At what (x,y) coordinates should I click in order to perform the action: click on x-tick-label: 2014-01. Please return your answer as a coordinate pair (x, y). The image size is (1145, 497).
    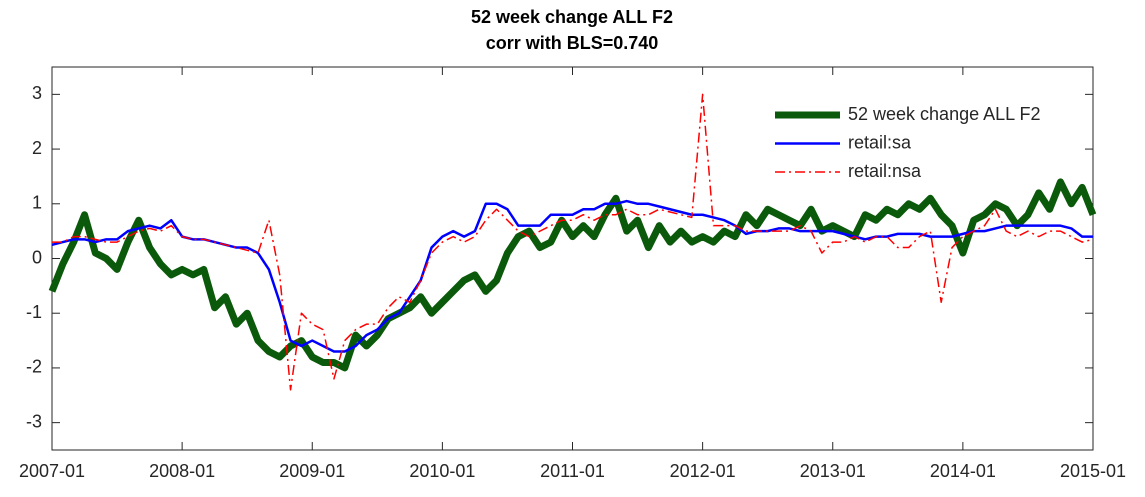
    Looking at the image, I should click on (963, 471).